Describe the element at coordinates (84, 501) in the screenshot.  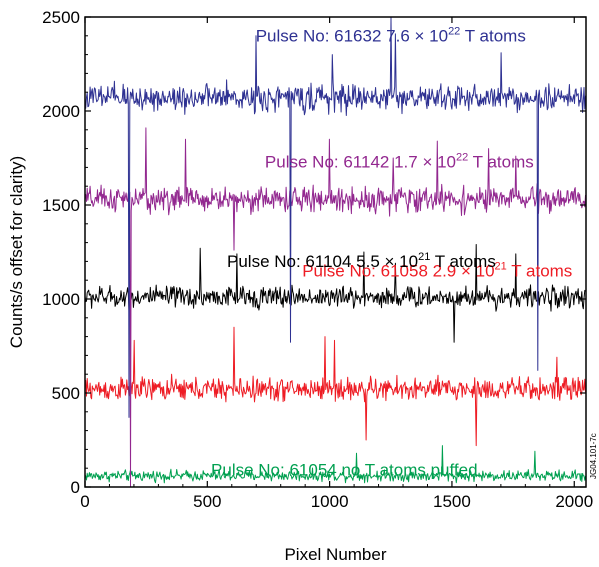
I see `x-tick-label: 0` at that location.